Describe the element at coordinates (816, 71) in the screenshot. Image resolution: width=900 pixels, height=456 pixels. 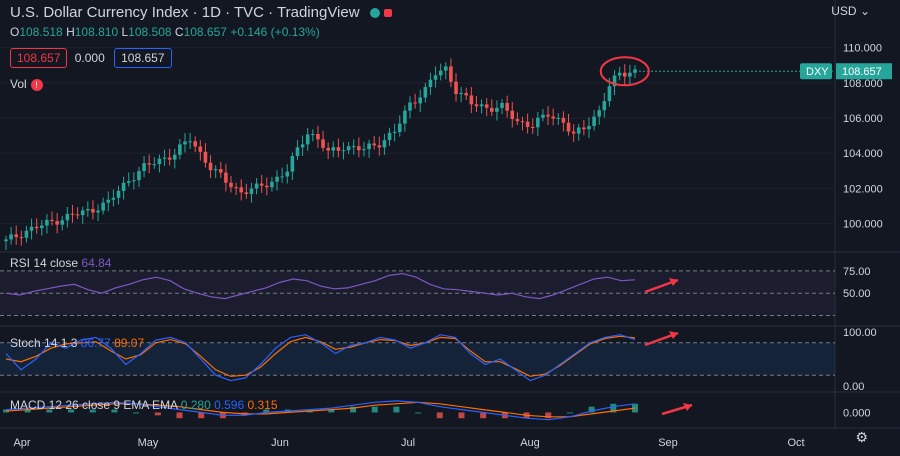
I see `symbol-tag` at that location.